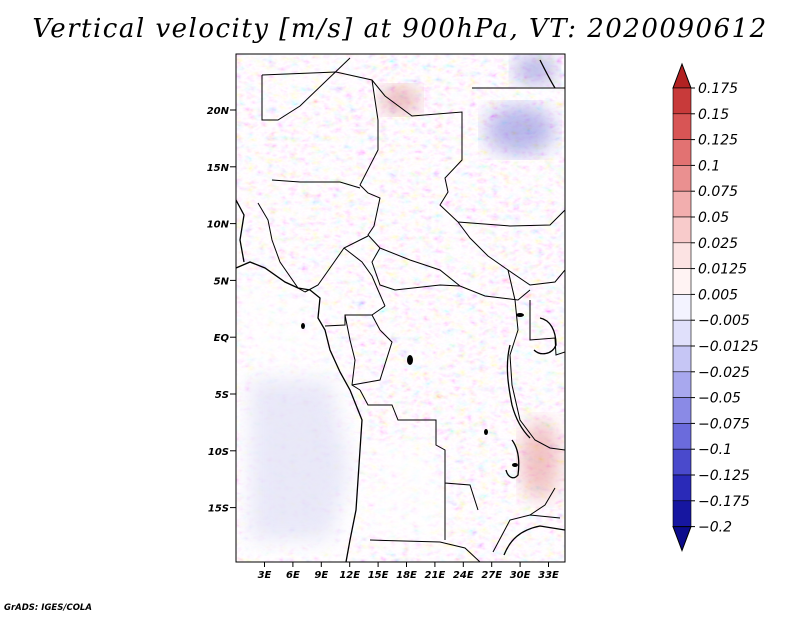 This screenshot has height=618, width=800. Describe the element at coordinates (435, 575) in the screenshot. I see `lon-tick-label: 21E` at that location.